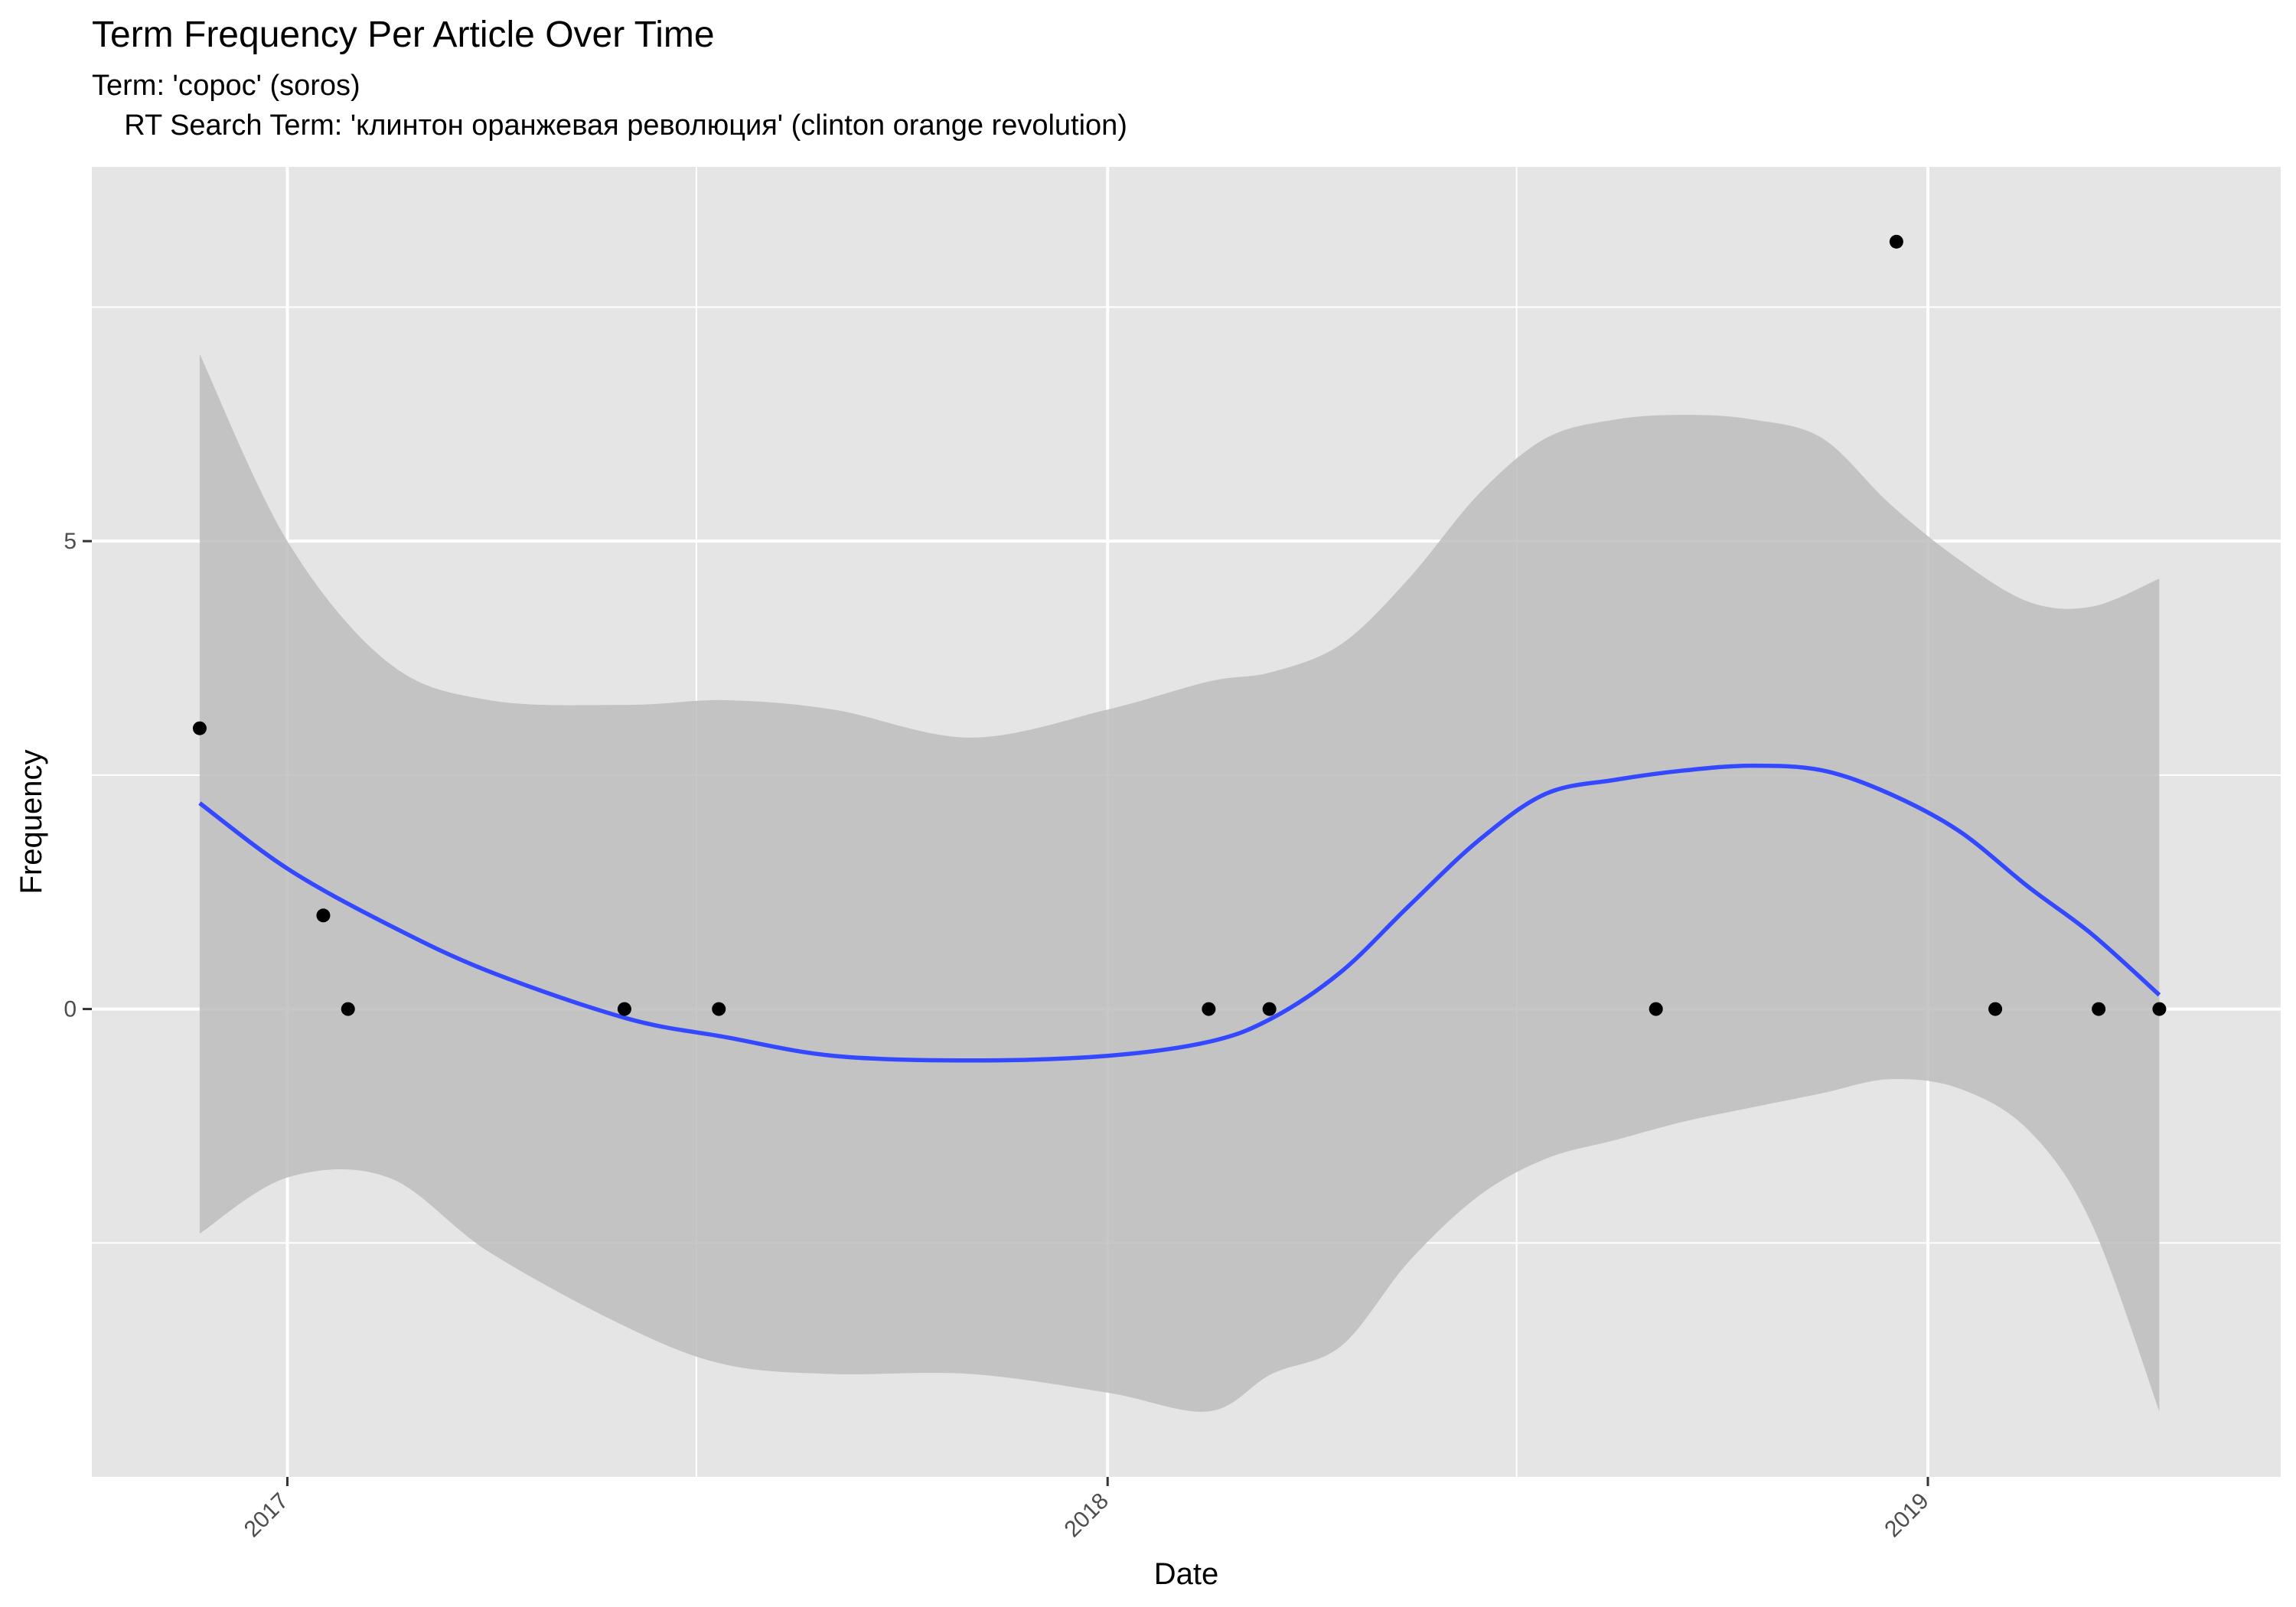 This screenshot has height=1607, width=2296. I want to click on y-tick-label-5: 5, so click(70, 541).